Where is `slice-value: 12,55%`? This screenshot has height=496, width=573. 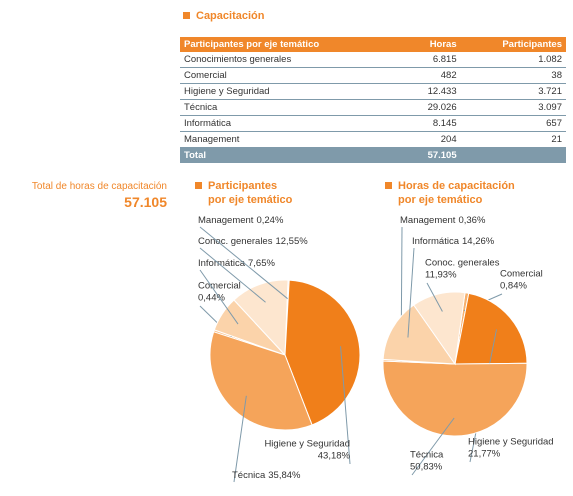 slice-value: 12,55% is located at coordinates (291, 241).